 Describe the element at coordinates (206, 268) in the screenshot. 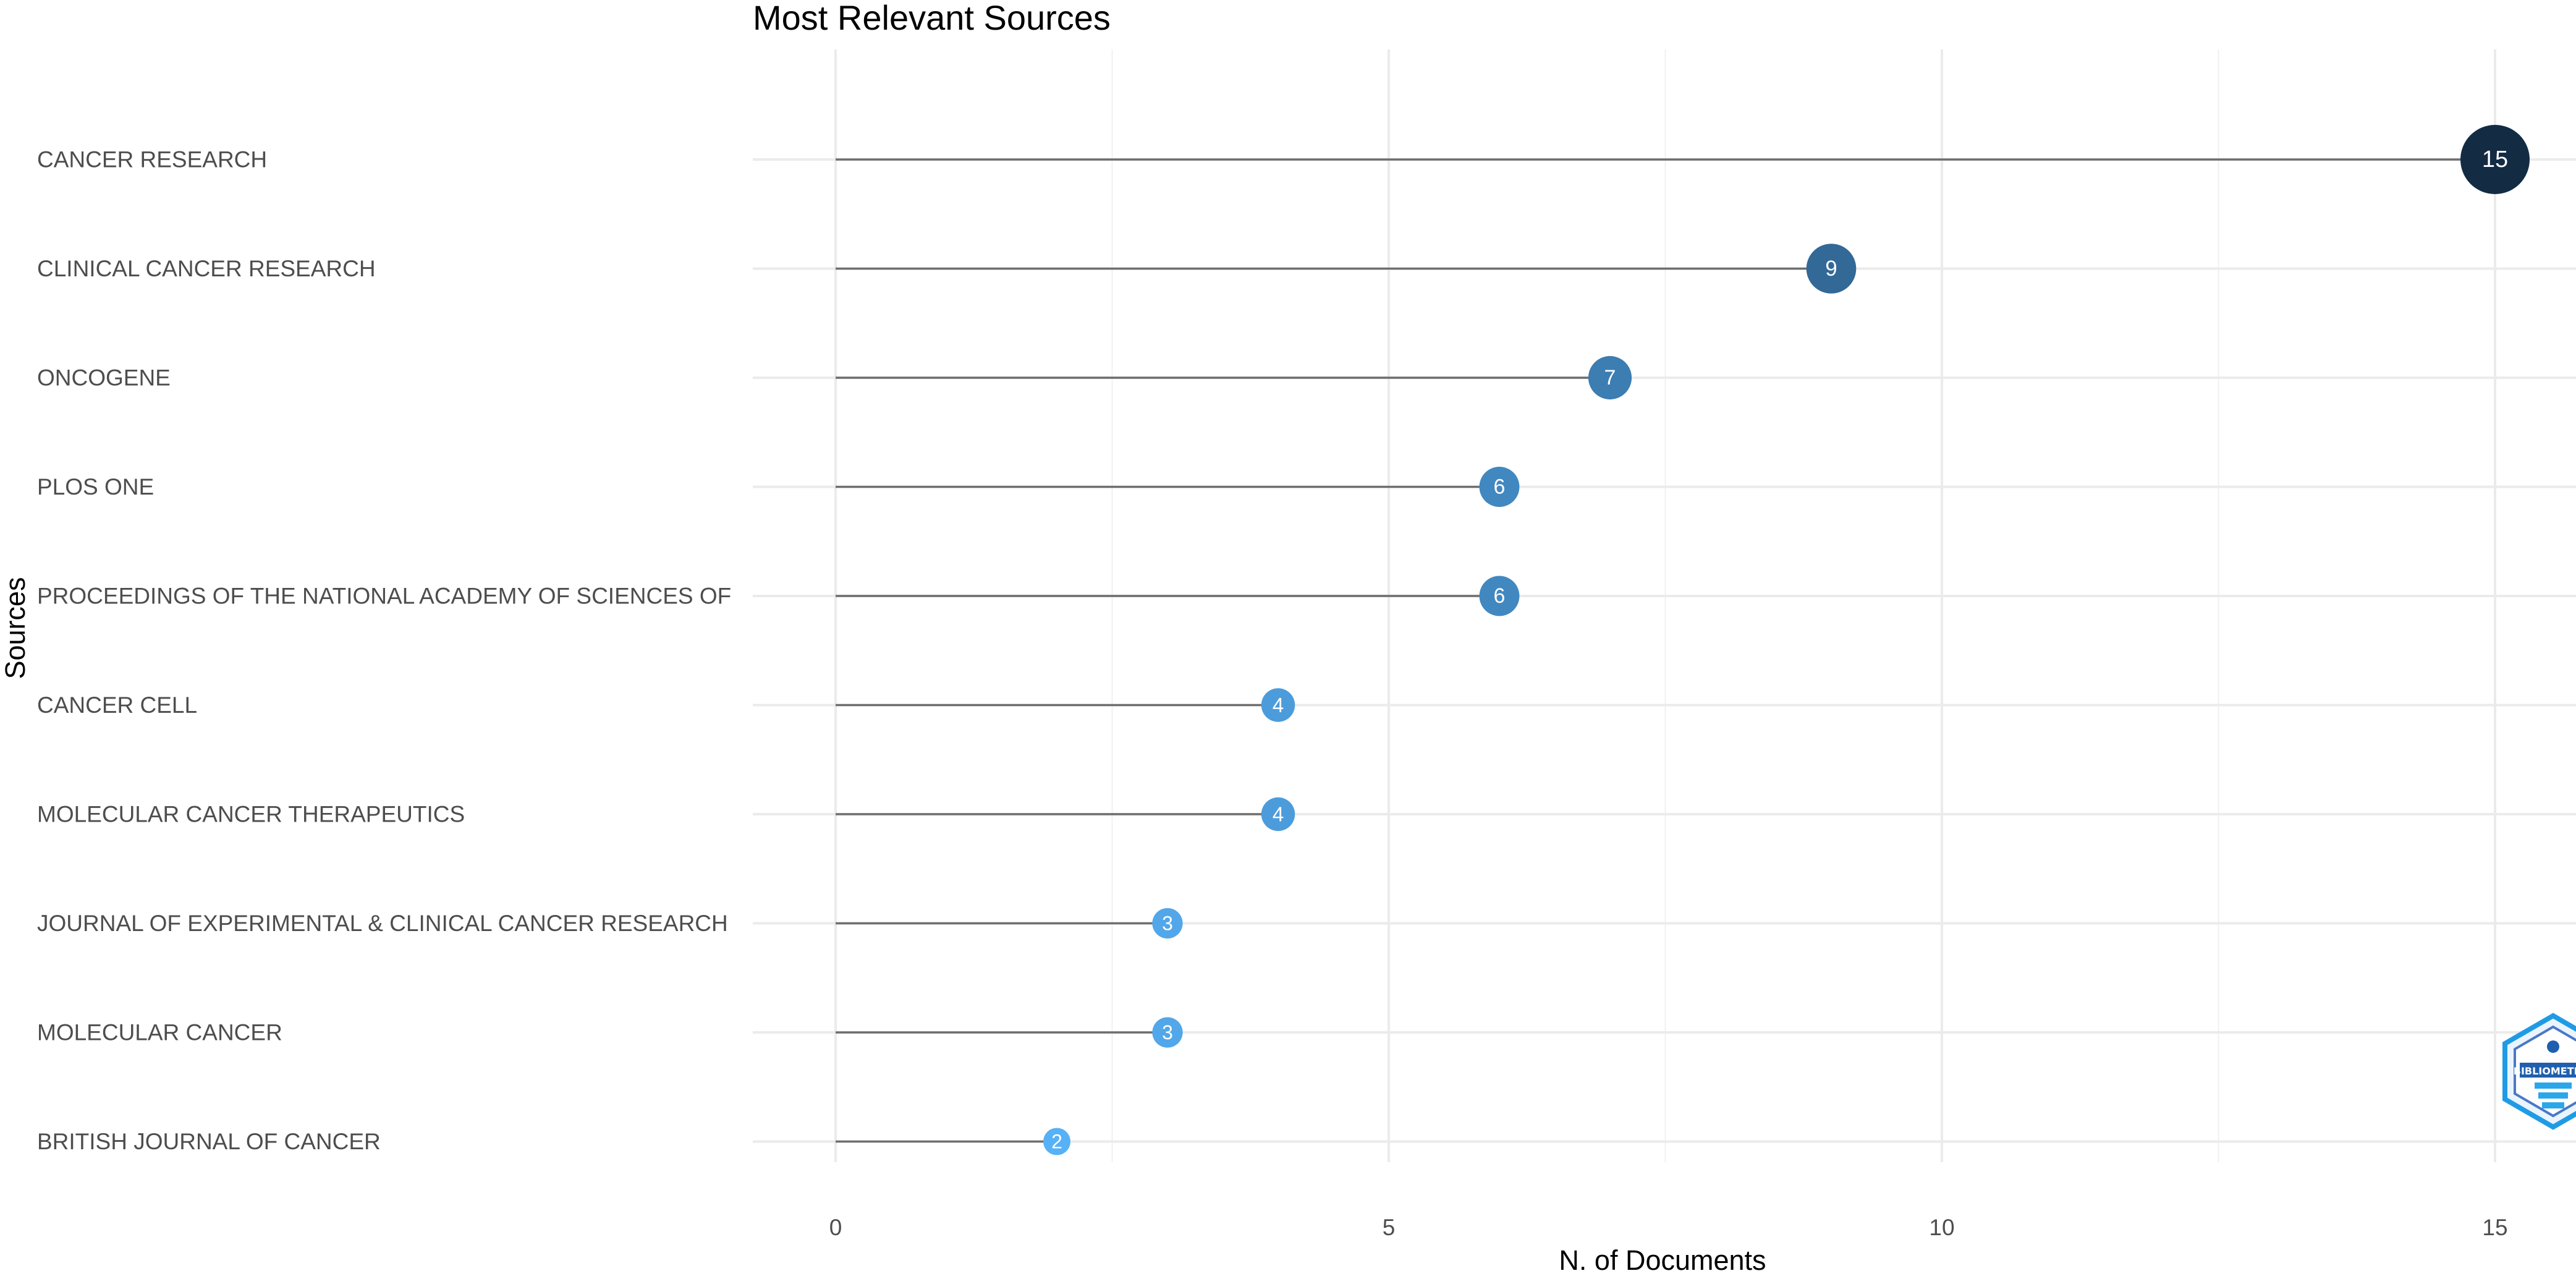

I see `y-tick-label: CLINICAL CANCER RESEARCH` at that location.